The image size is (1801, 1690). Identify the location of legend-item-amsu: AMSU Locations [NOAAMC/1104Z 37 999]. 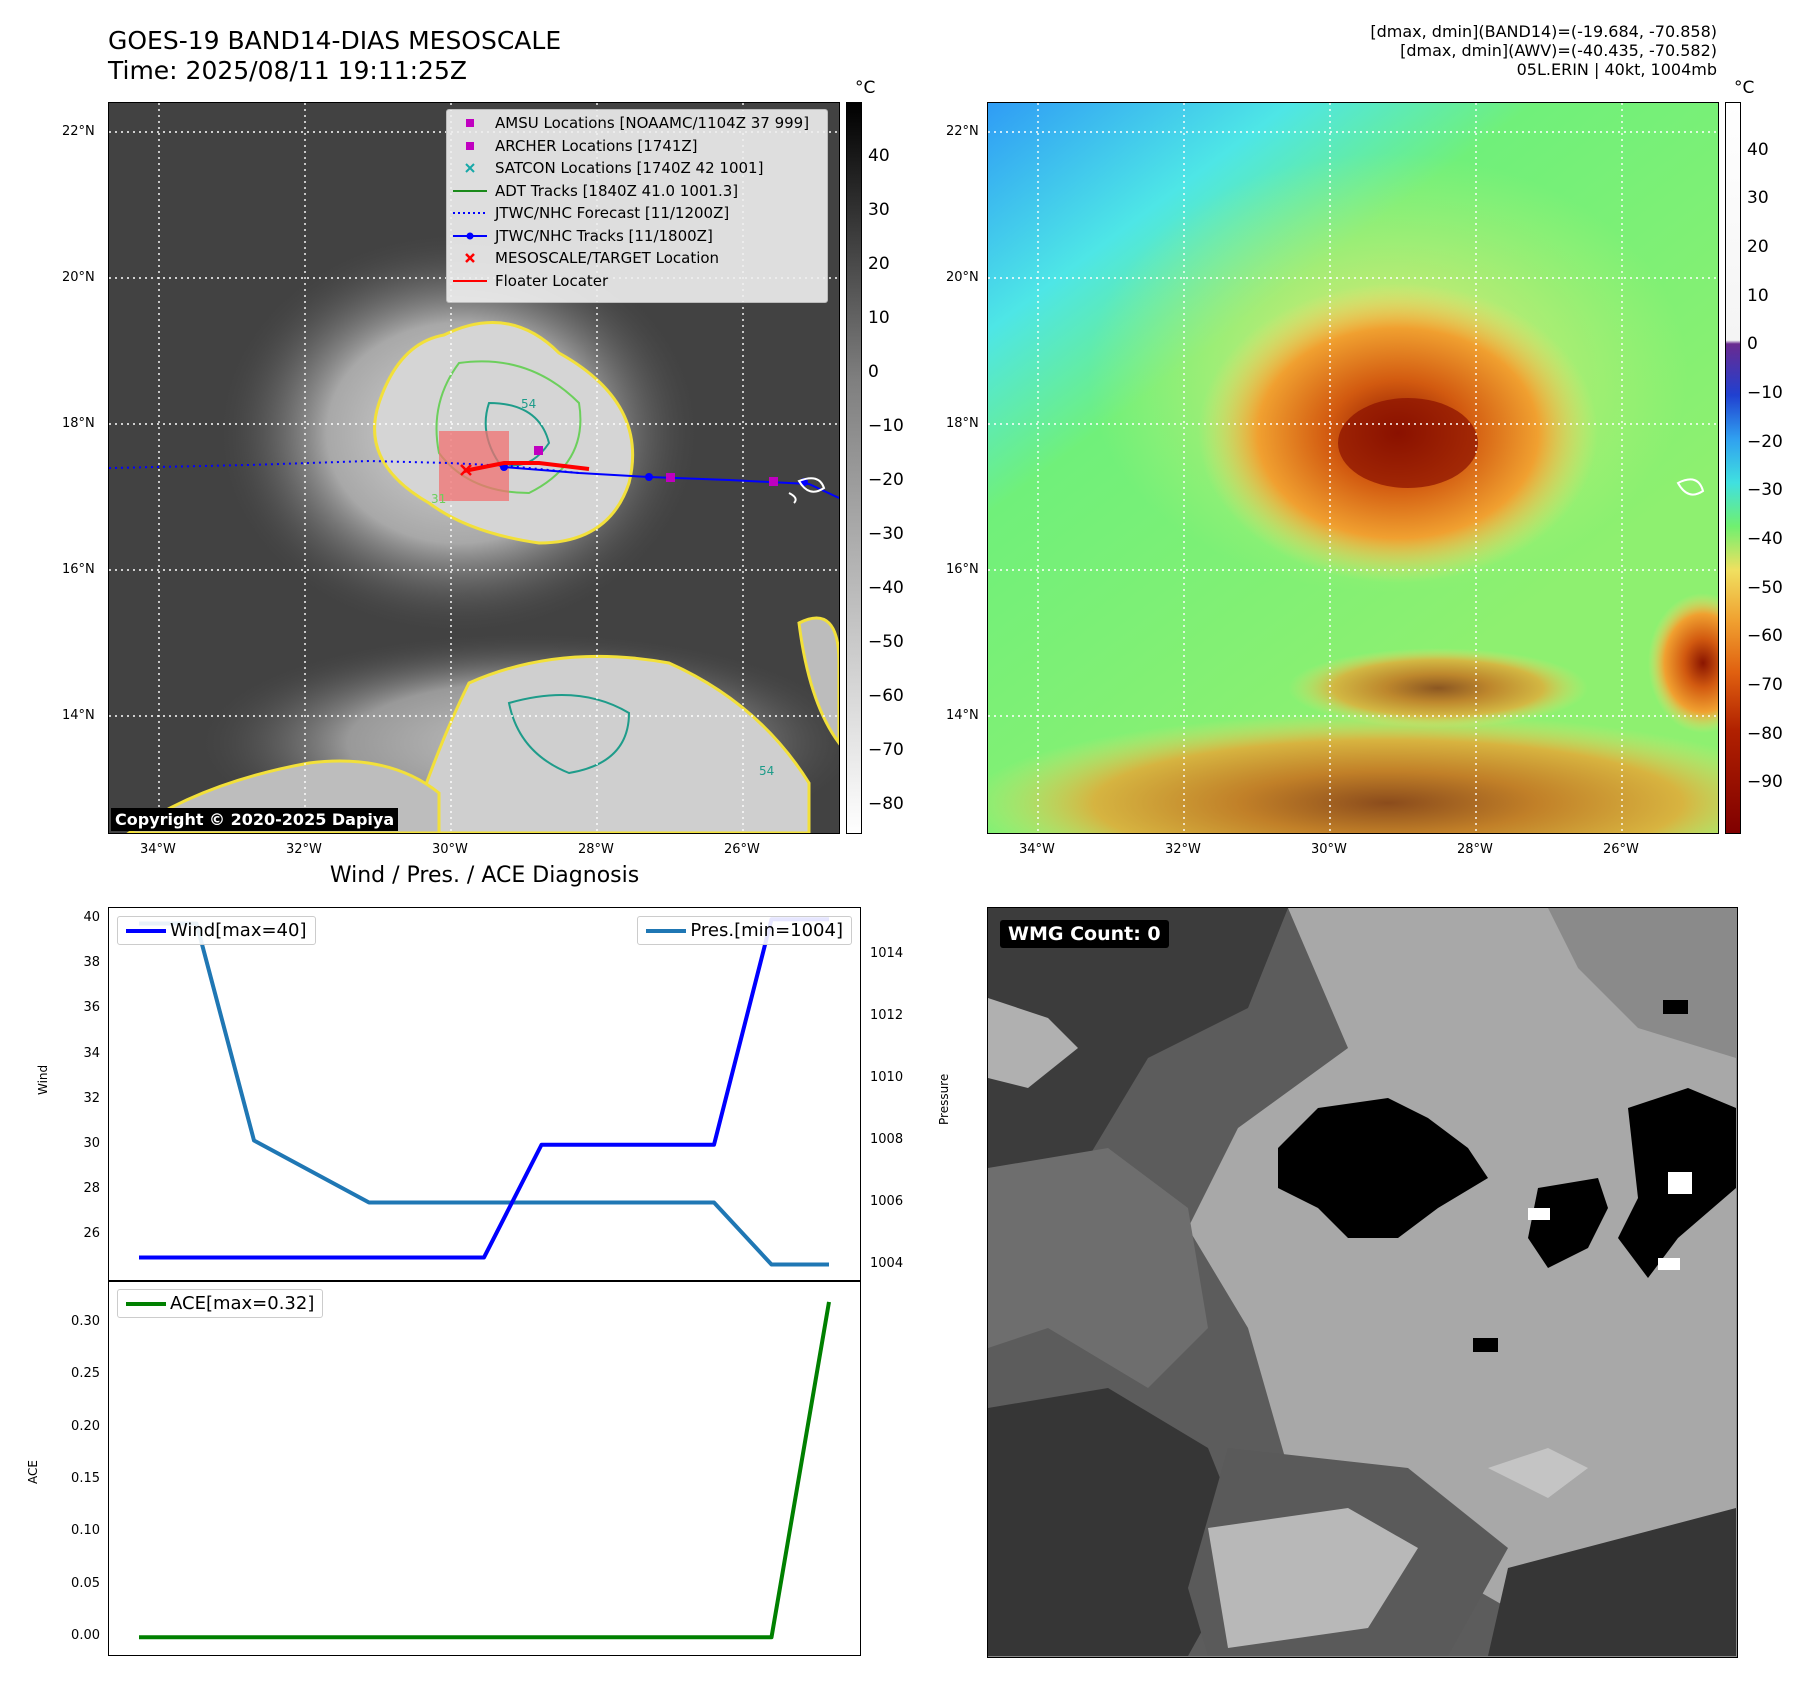
(637, 123).